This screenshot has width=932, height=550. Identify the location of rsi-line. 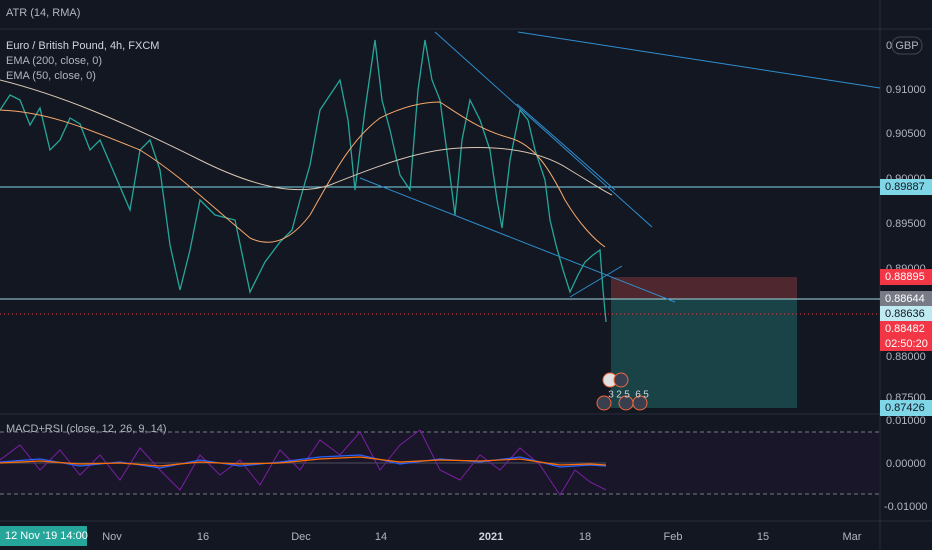
(303, 462).